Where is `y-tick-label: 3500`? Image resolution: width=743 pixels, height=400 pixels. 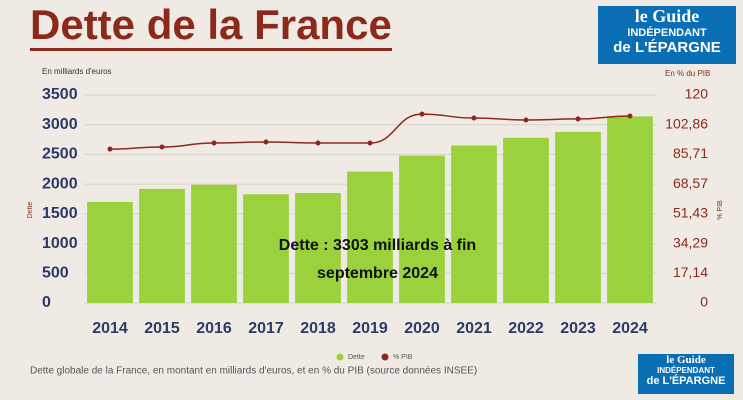
y-tick-label: 3500 is located at coordinates (60, 94).